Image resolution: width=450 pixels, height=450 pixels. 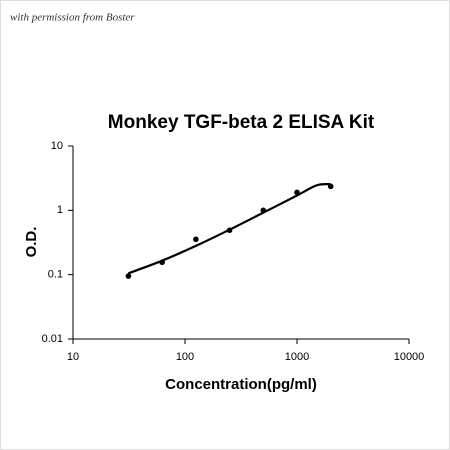 What do you see at coordinates (229, 229) in the screenshot?
I see `fit-curve` at bounding box center [229, 229].